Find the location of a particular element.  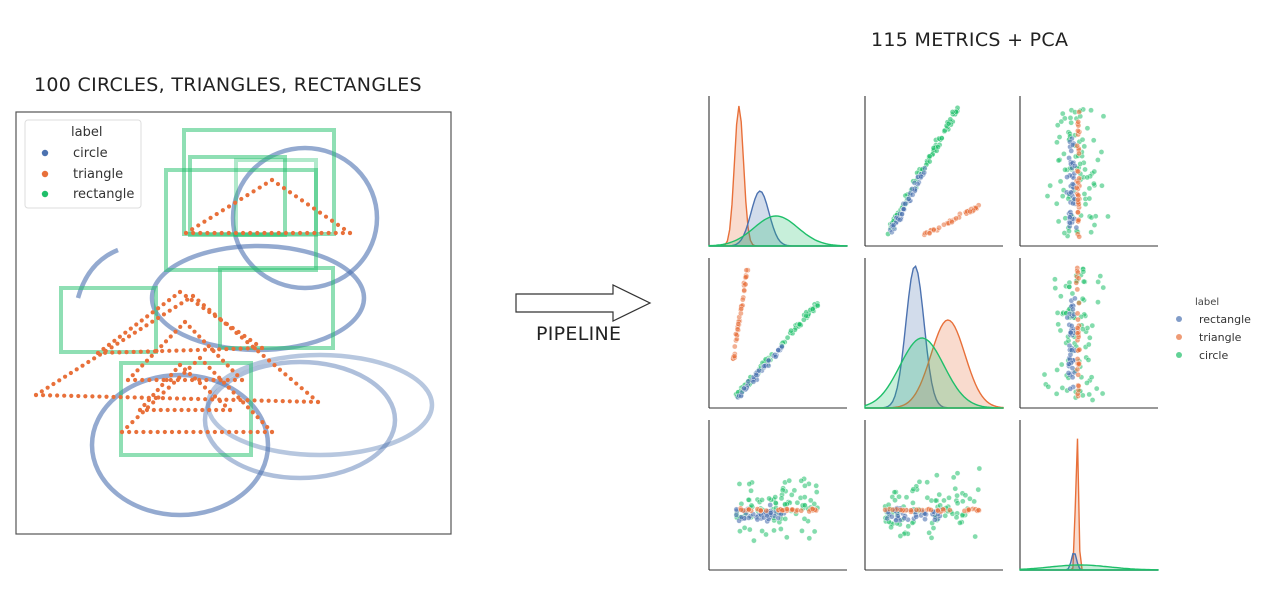

right-legend: label rectangle triangle circle is located at coordinates (1213, 329).